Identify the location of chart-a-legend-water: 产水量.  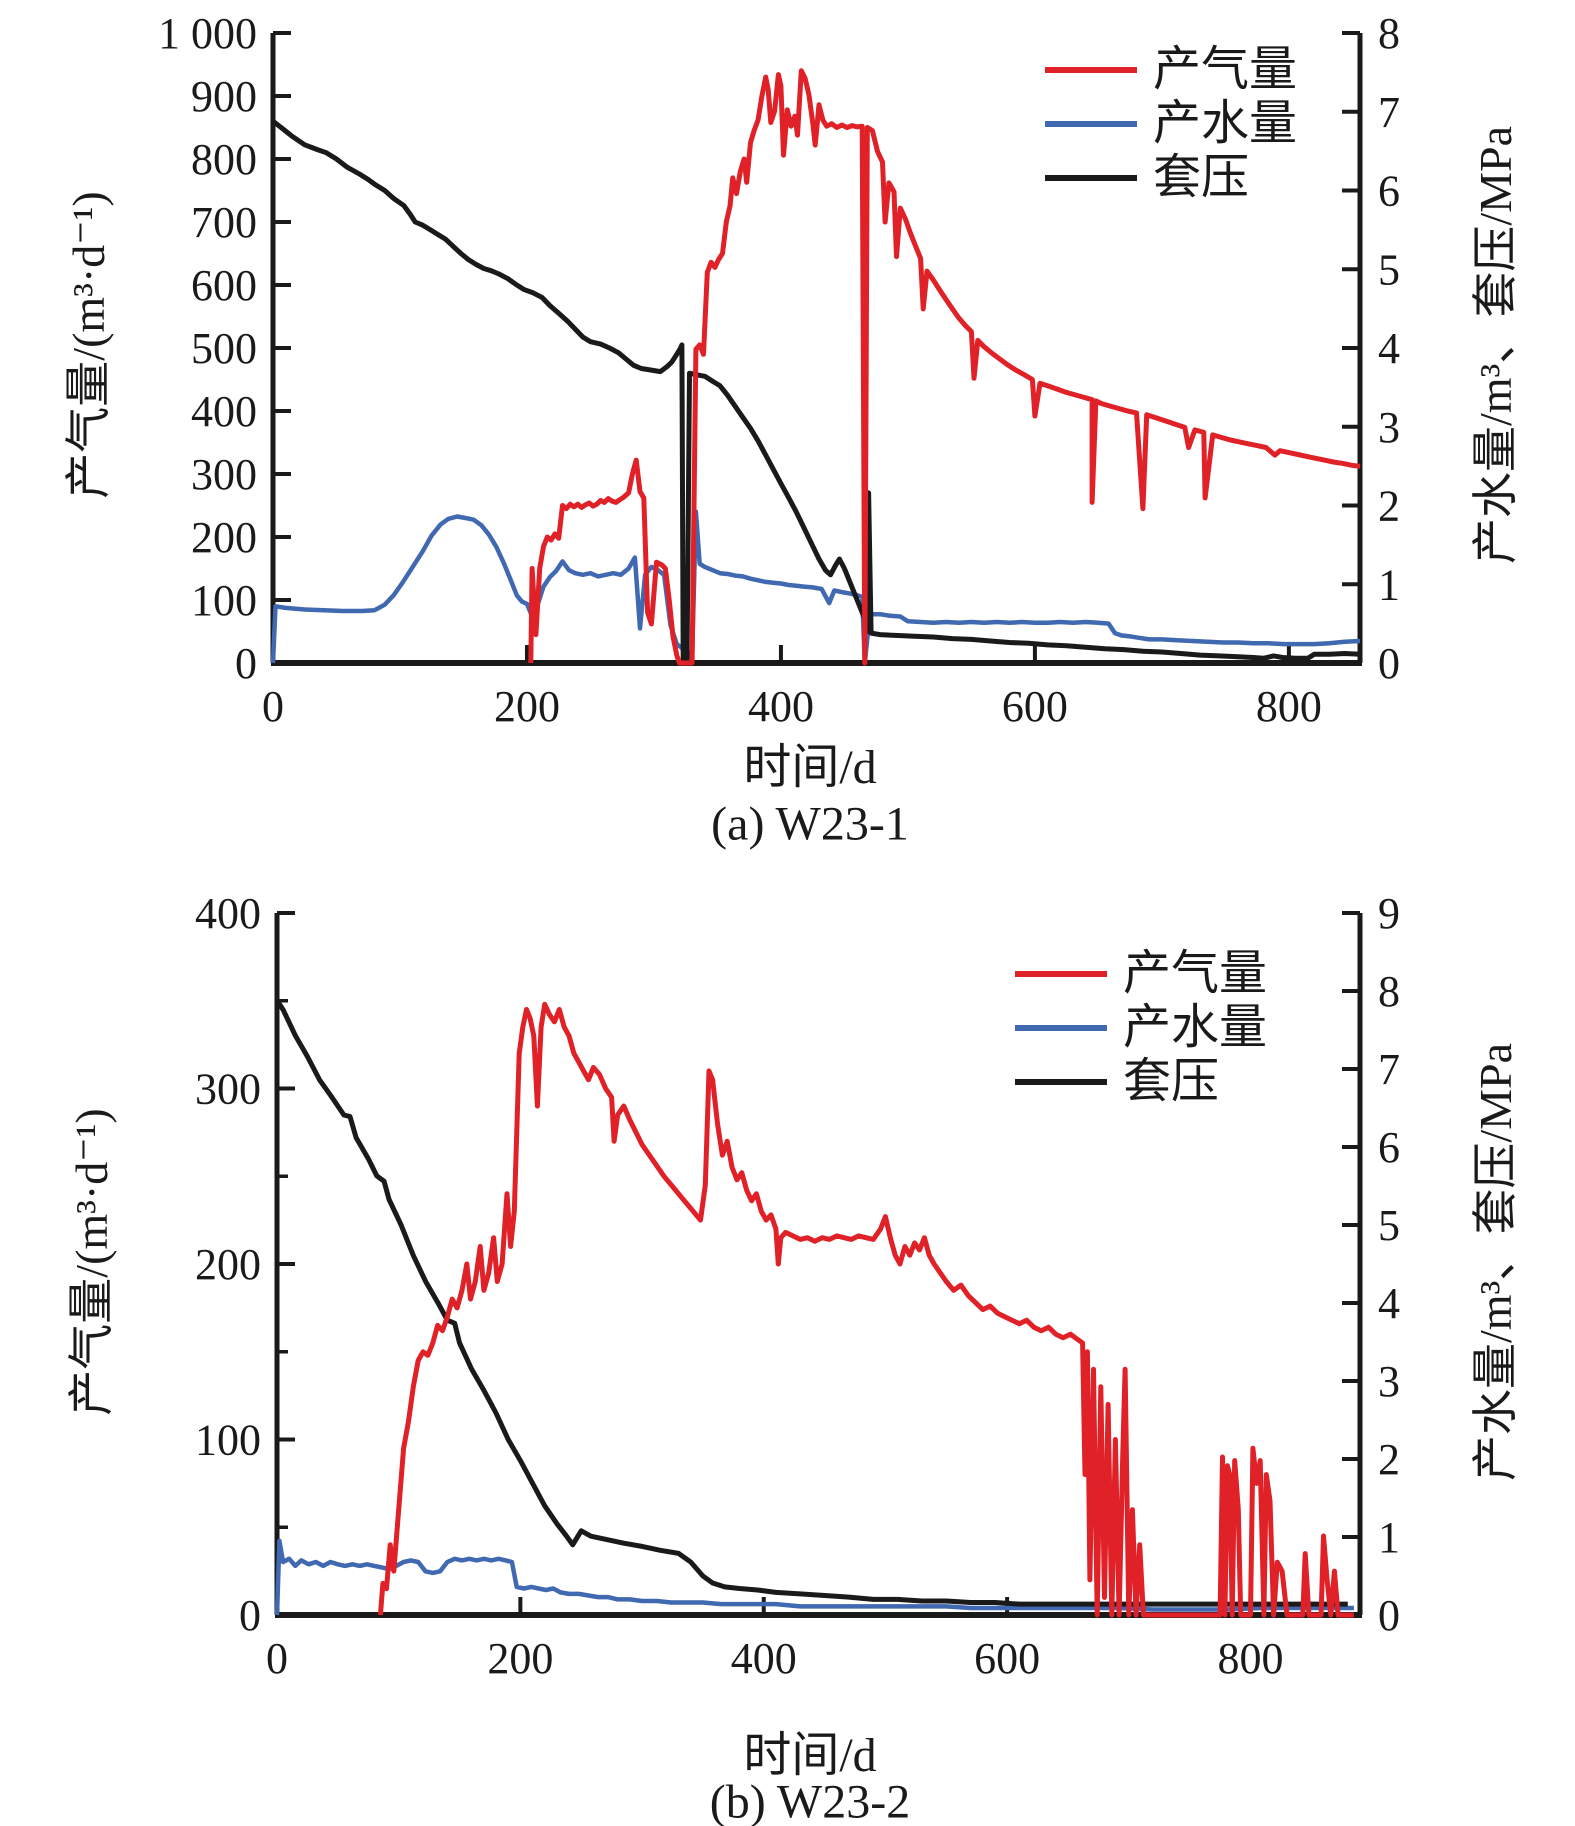
(1171, 124).